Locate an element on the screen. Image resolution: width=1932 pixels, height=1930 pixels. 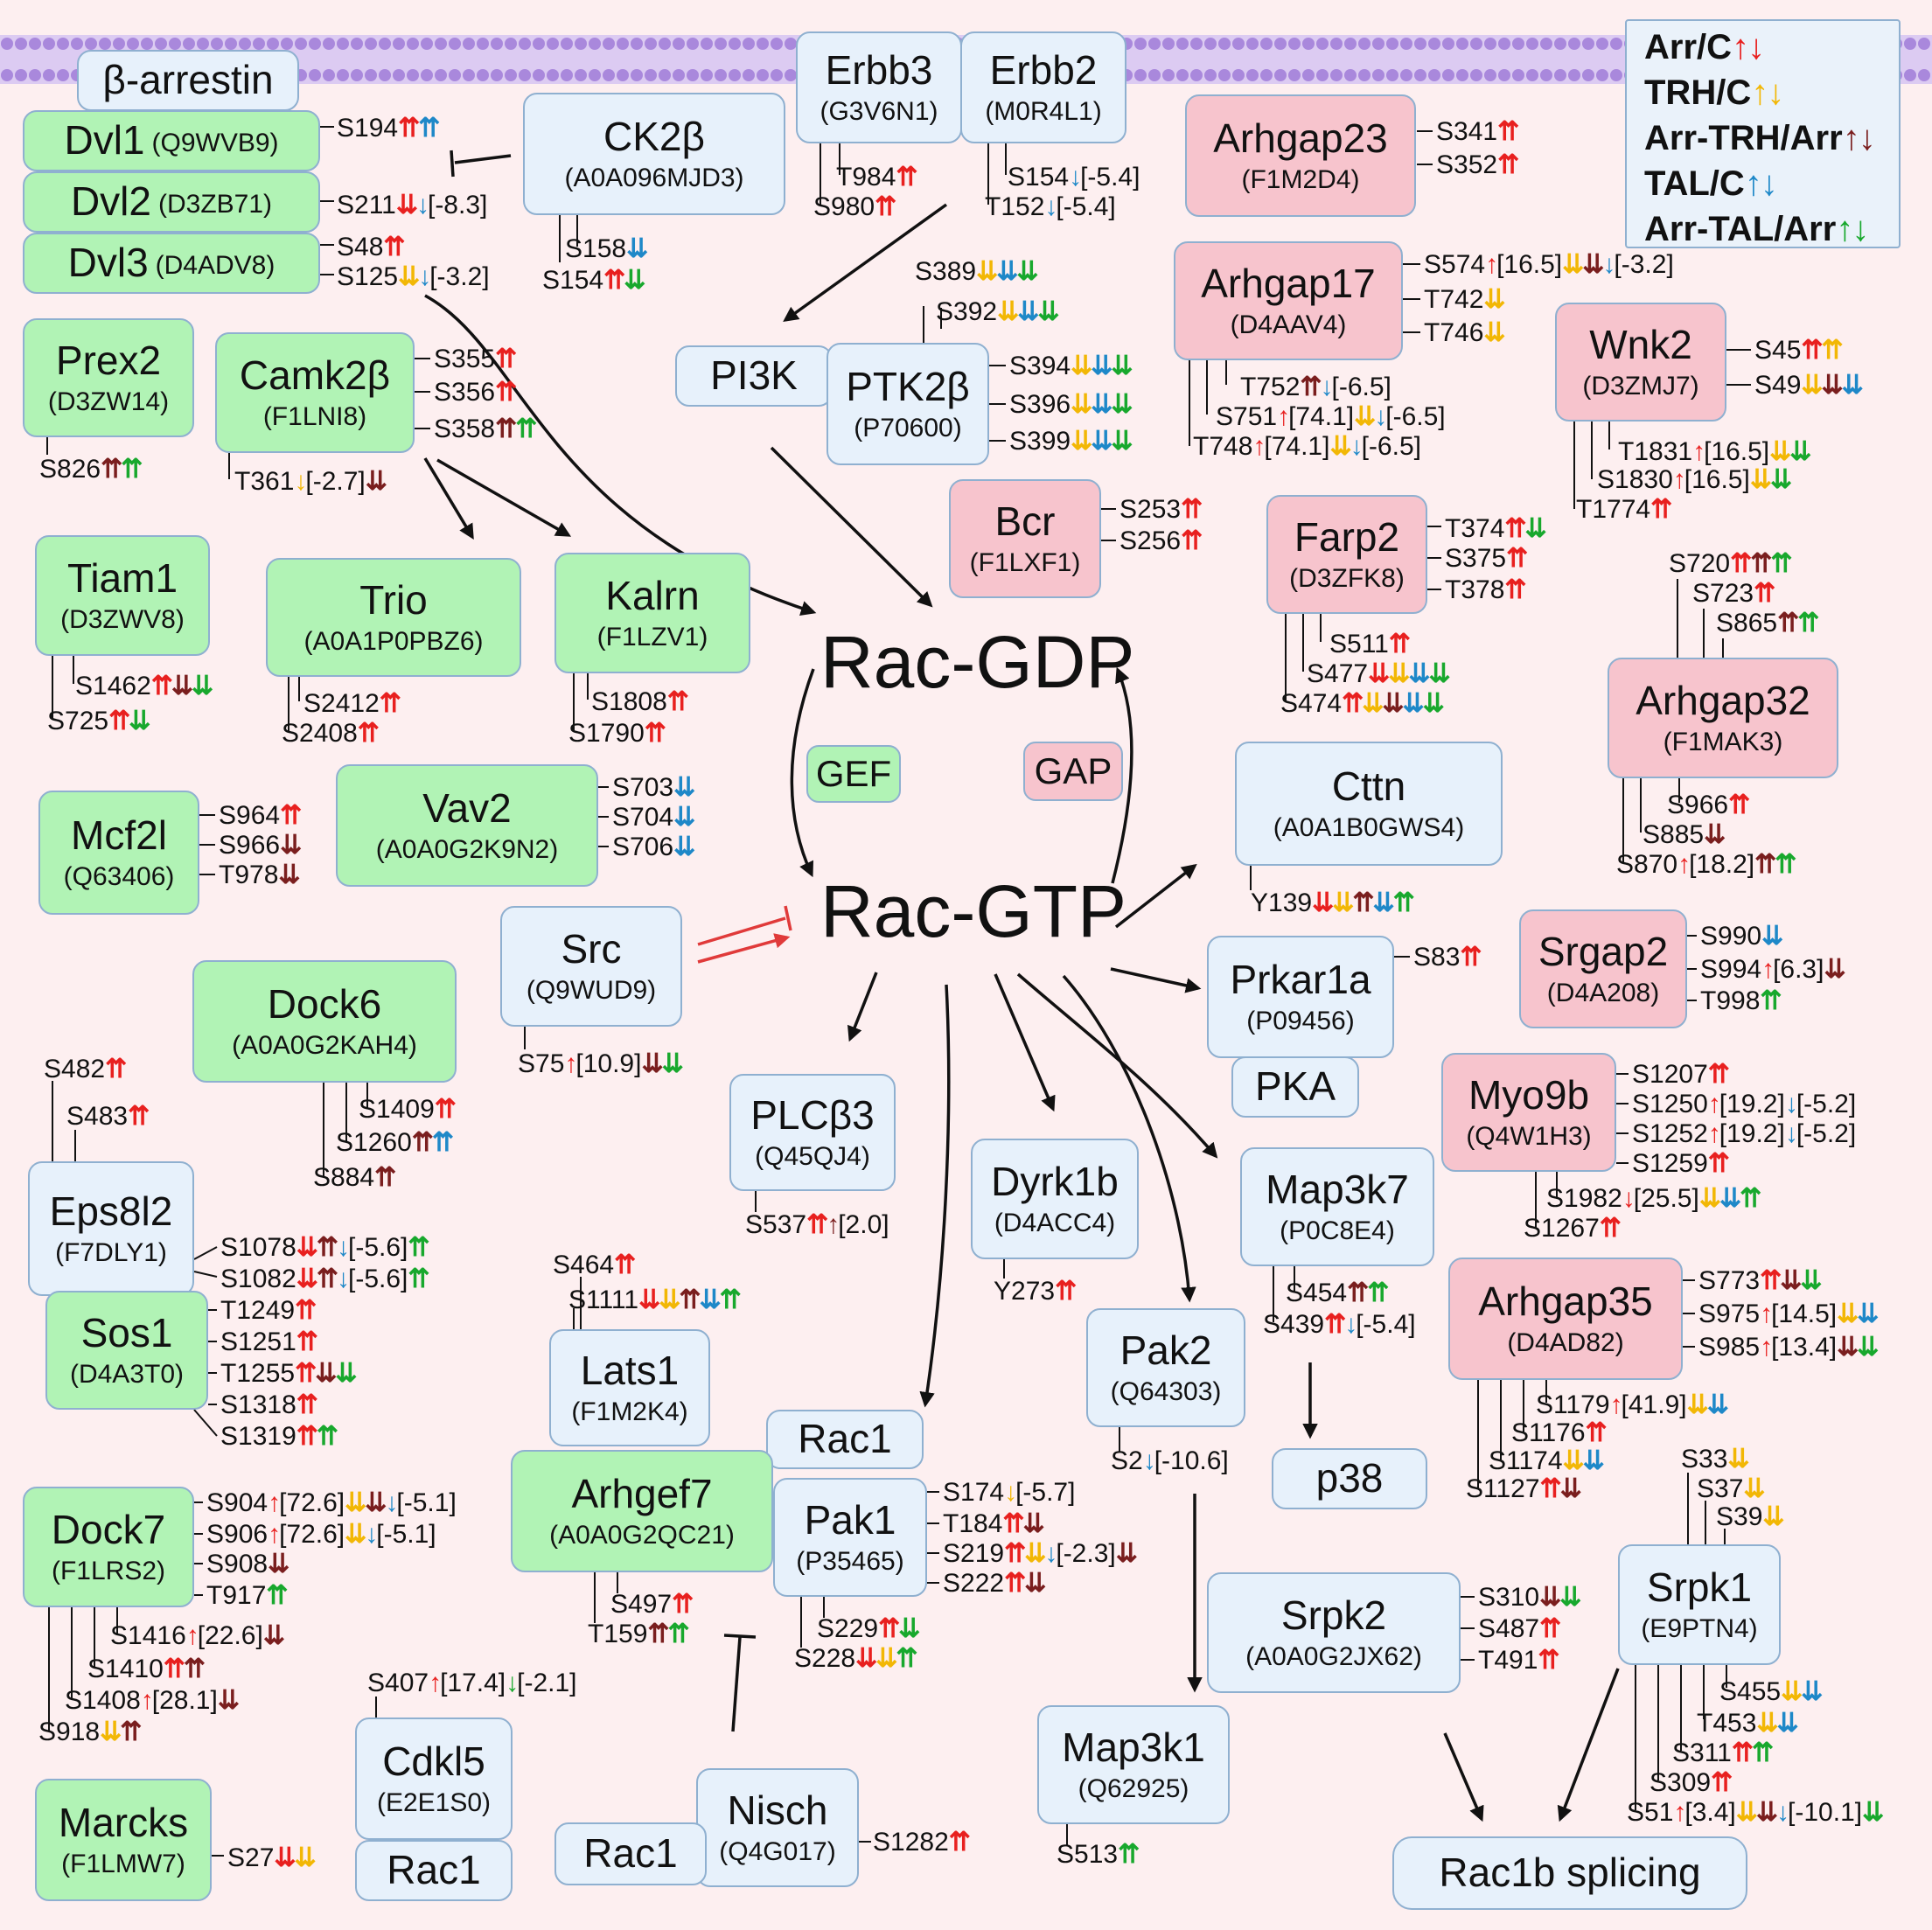
site-residue: S723 is located at coordinates (1723, 593).